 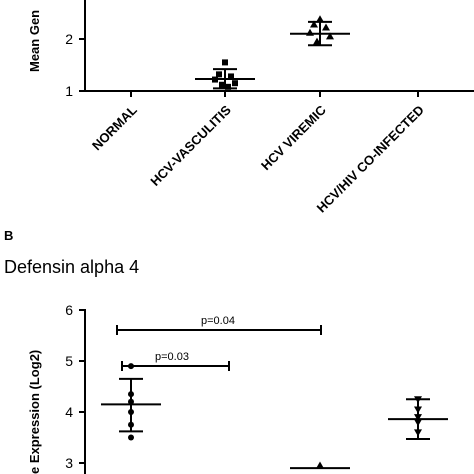 I want to click on panel-a-data-marks, so click(x=272, y=52).